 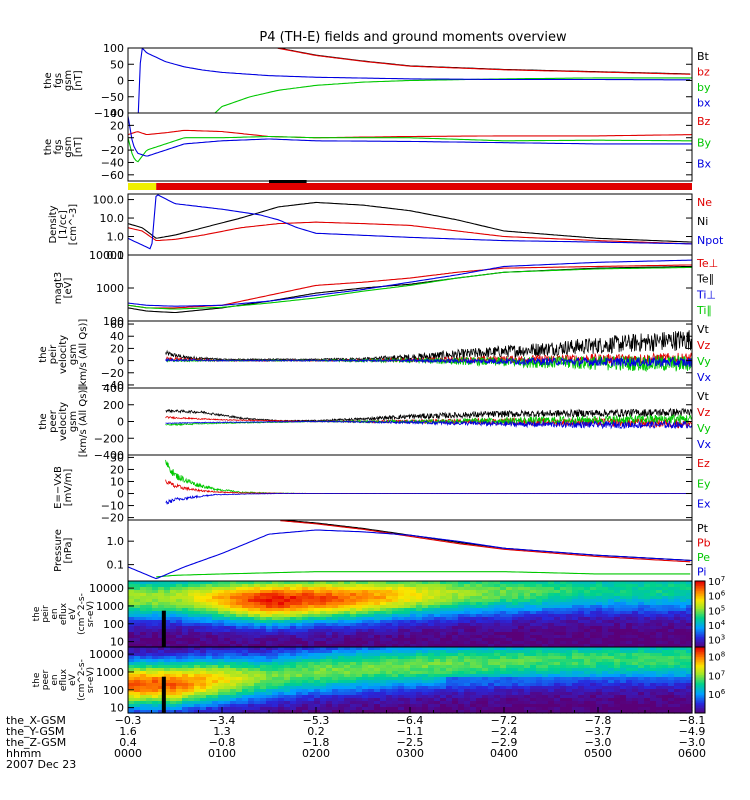 I want to click on status-segment, so click(x=142, y=186).